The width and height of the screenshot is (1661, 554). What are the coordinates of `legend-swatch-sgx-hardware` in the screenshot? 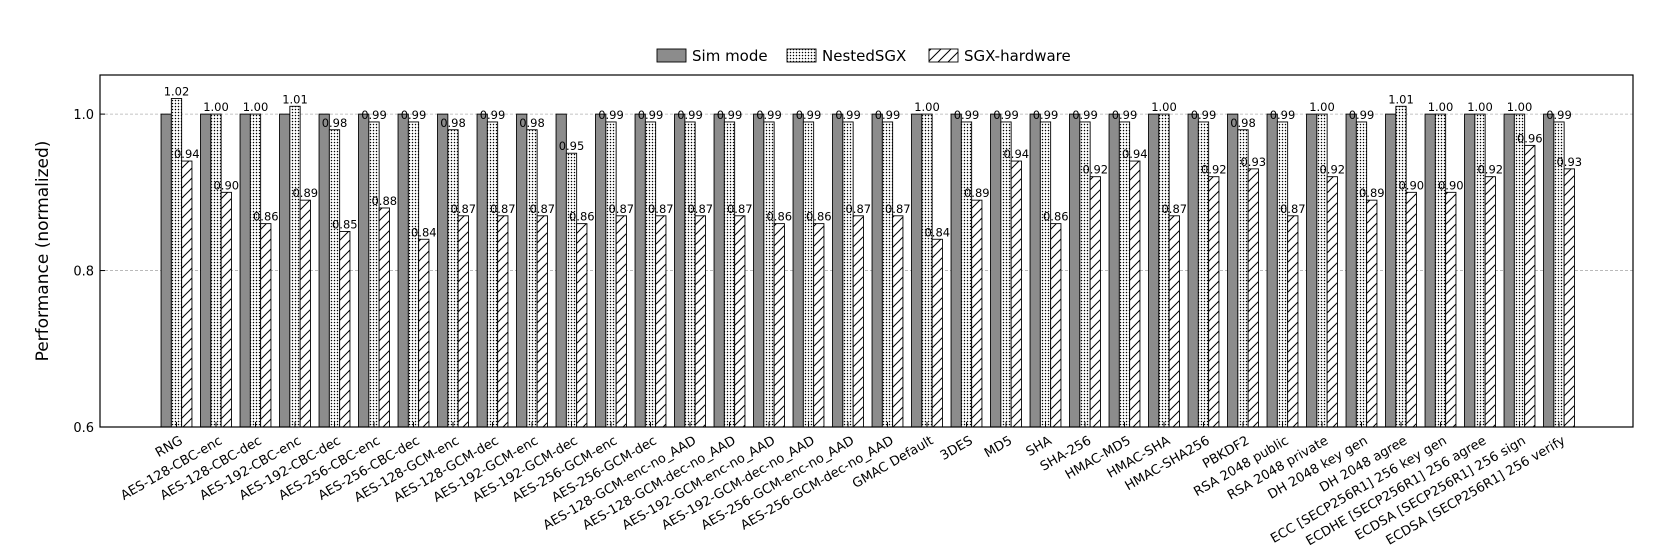 It's located at (943, 55).